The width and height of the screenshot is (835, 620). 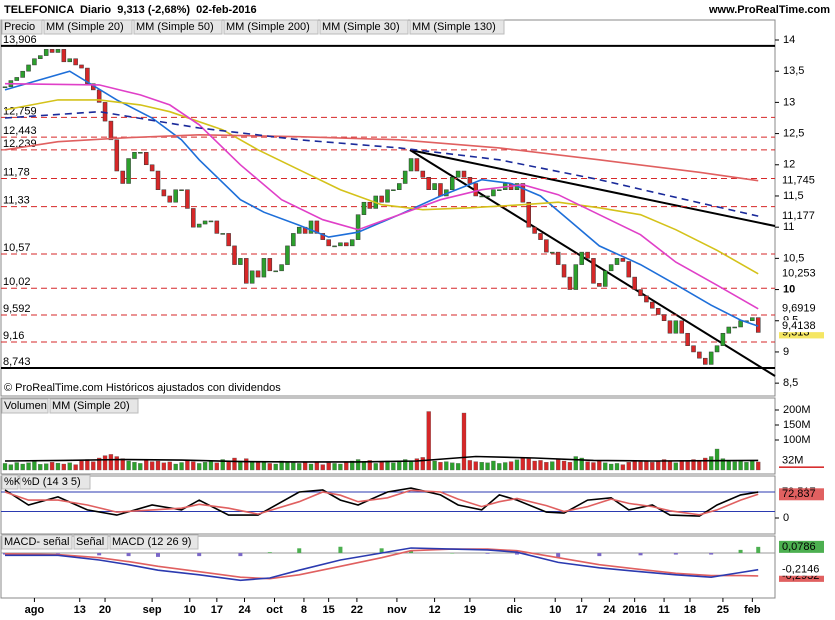 I want to click on x-tick-label: 11, so click(x=664, y=610).